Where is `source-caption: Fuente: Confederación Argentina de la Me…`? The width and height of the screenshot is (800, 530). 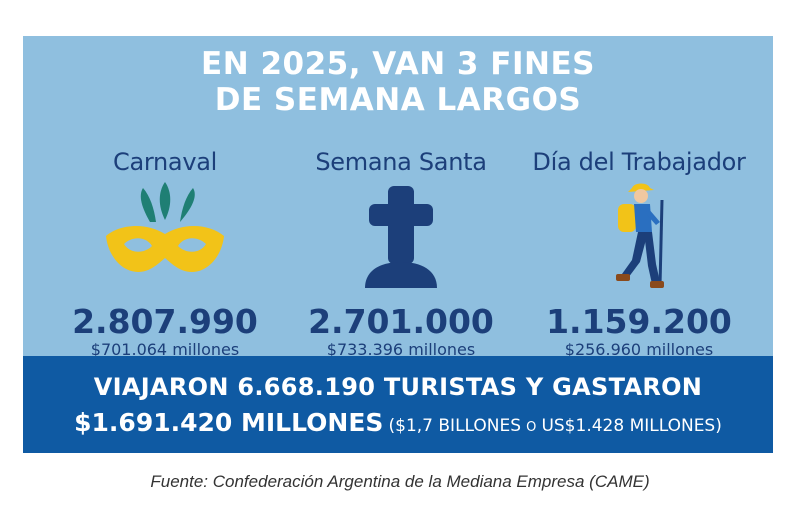
source-caption: Fuente: Confederación Argentina de la Me… is located at coordinates (400, 481).